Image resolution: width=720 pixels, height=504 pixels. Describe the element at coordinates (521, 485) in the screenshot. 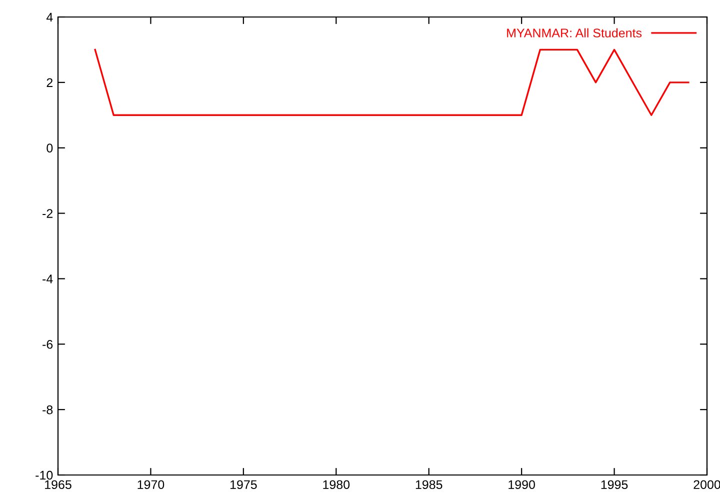

I see `x-tick-label: 1990` at that location.